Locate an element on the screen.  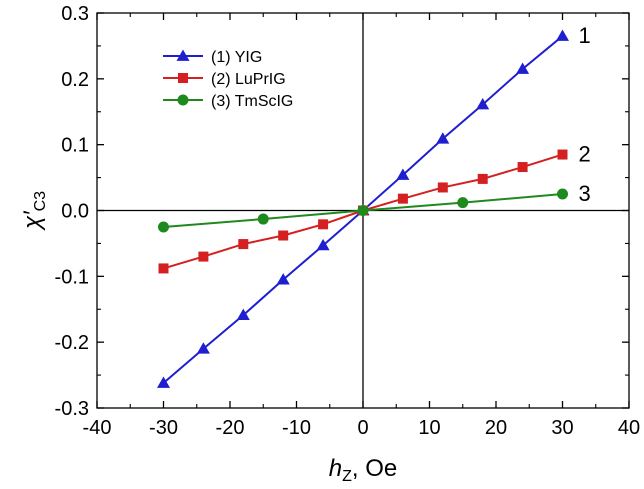
series-end-label: 1 is located at coordinates (585, 35).